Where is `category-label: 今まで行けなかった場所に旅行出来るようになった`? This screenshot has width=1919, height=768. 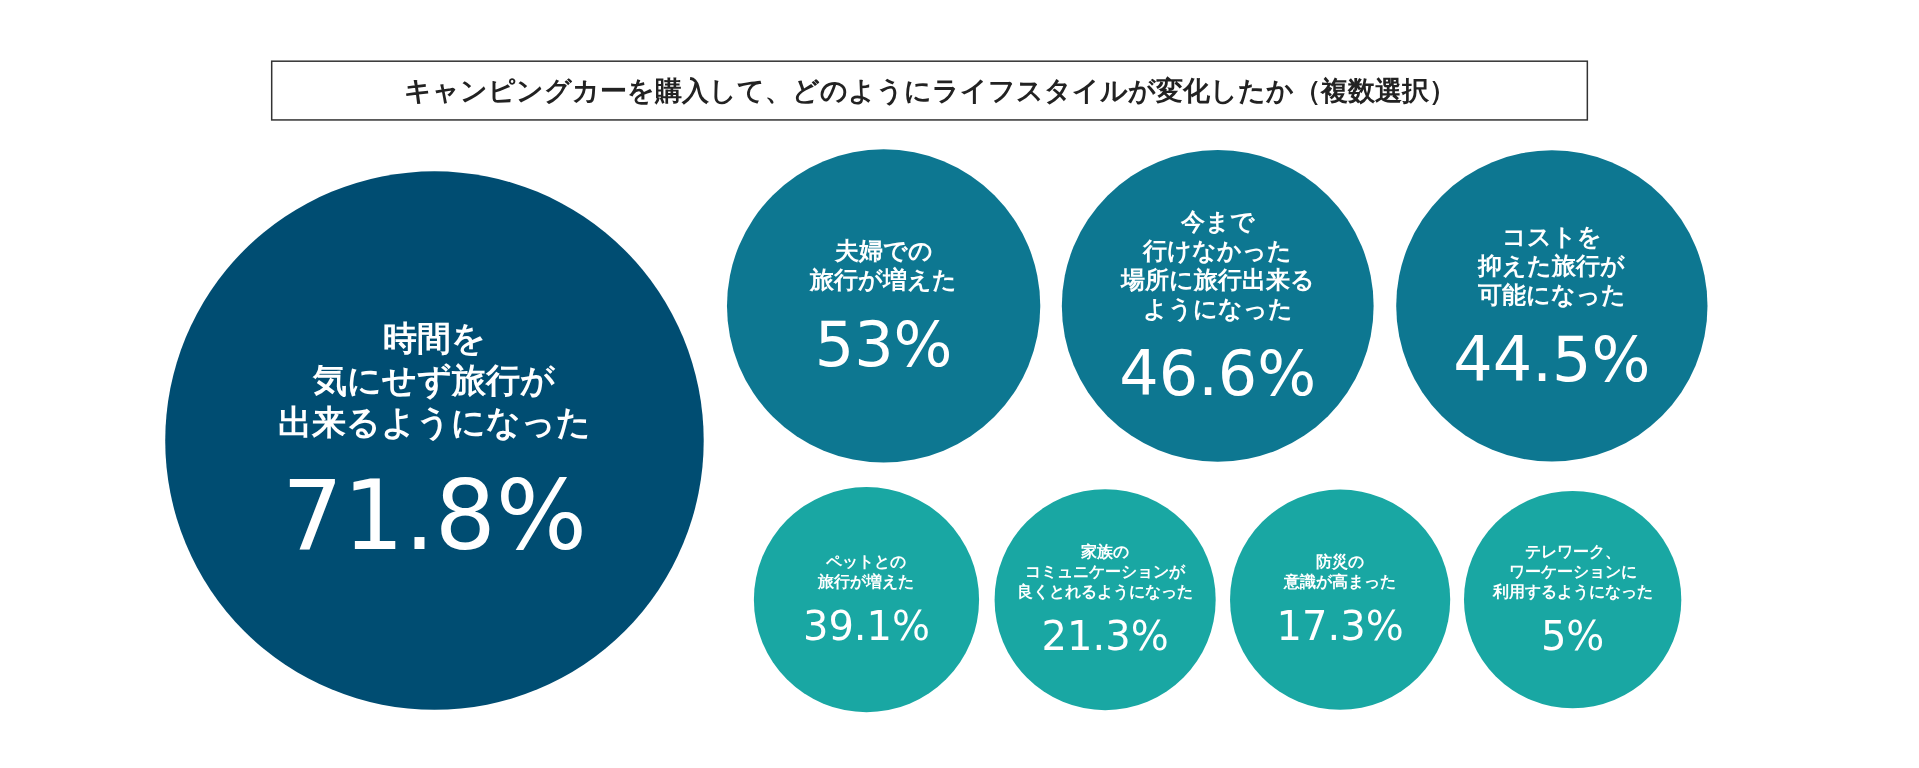 category-label: 今まで行けなかった場所に旅行出来るようになった is located at coordinates (1217, 266).